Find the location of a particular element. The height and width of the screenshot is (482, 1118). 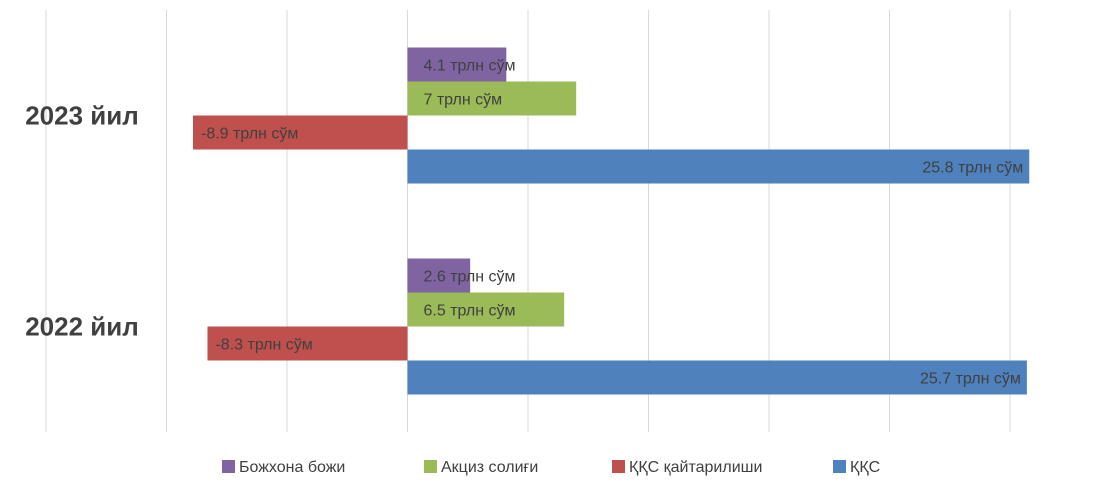

category-label: 2023 йил is located at coordinates (82, 116).